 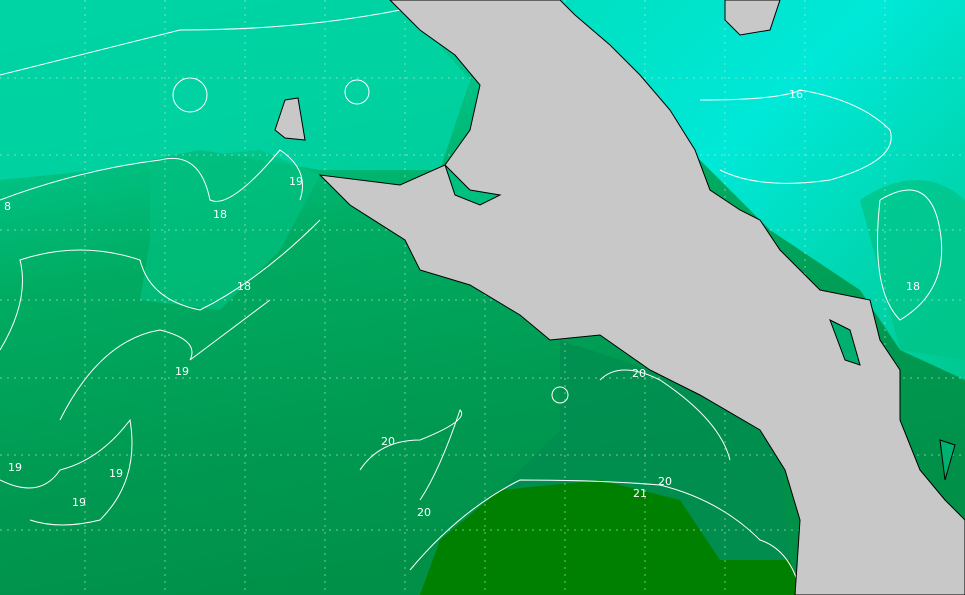 I want to click on island, so click(x=290, y=119).